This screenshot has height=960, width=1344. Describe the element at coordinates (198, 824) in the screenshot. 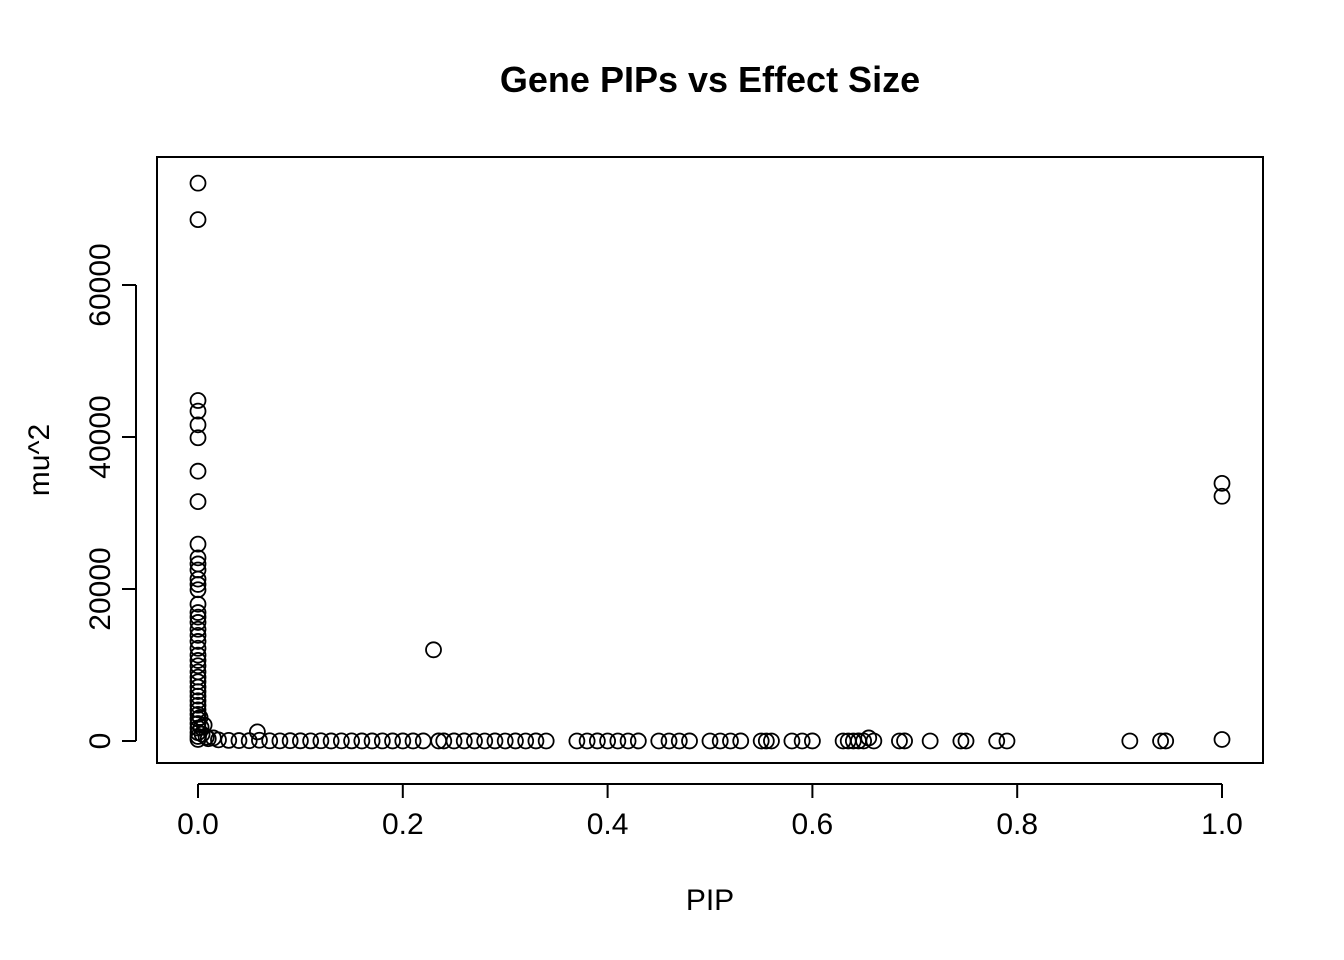

I see `x-tick-label: 0.0` at that location.